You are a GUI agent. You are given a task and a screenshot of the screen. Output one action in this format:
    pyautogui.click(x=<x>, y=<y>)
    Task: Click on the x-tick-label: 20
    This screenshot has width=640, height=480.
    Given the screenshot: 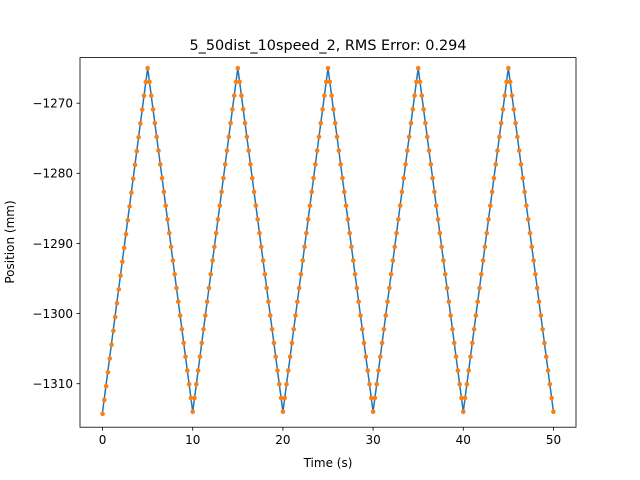 What is the action you would take?
    pyautogui.click(x=282, y=440)
    